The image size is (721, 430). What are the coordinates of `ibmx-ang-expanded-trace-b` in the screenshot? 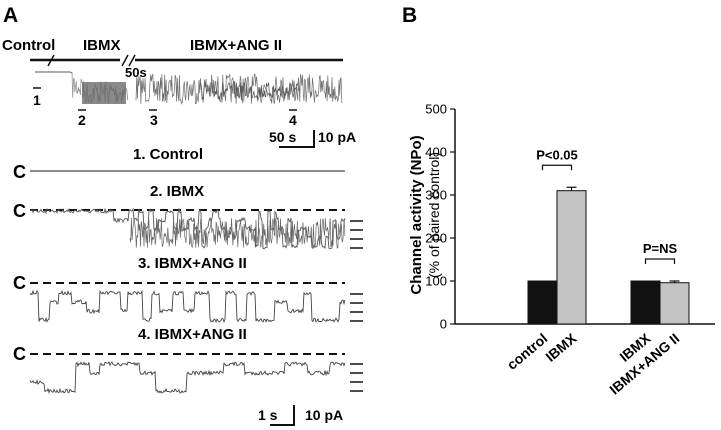 It's located at (187, 377).